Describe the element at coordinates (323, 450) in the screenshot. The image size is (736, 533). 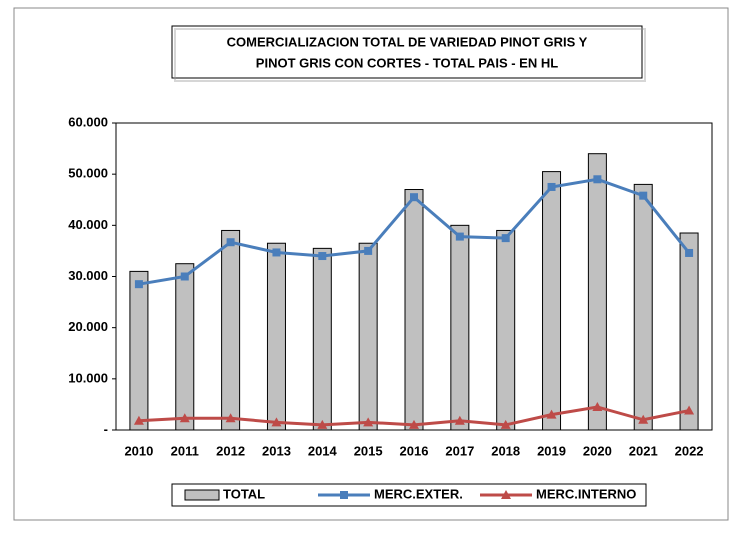
I see `x-tick-label: 2014` at that location.